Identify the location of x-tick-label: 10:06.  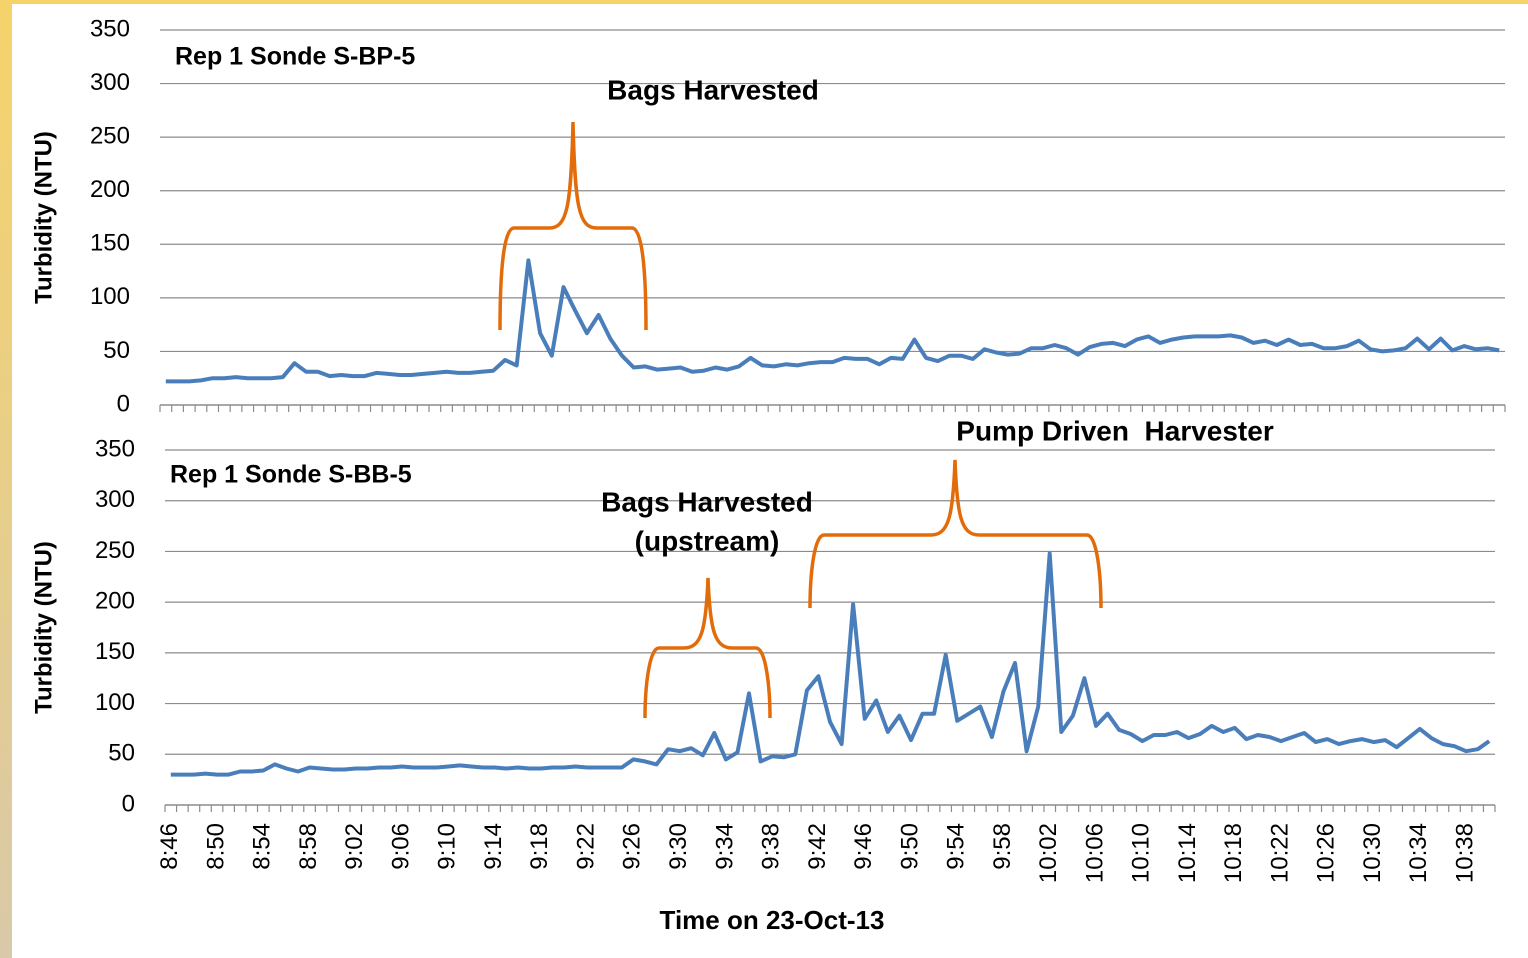
(1094, 853).